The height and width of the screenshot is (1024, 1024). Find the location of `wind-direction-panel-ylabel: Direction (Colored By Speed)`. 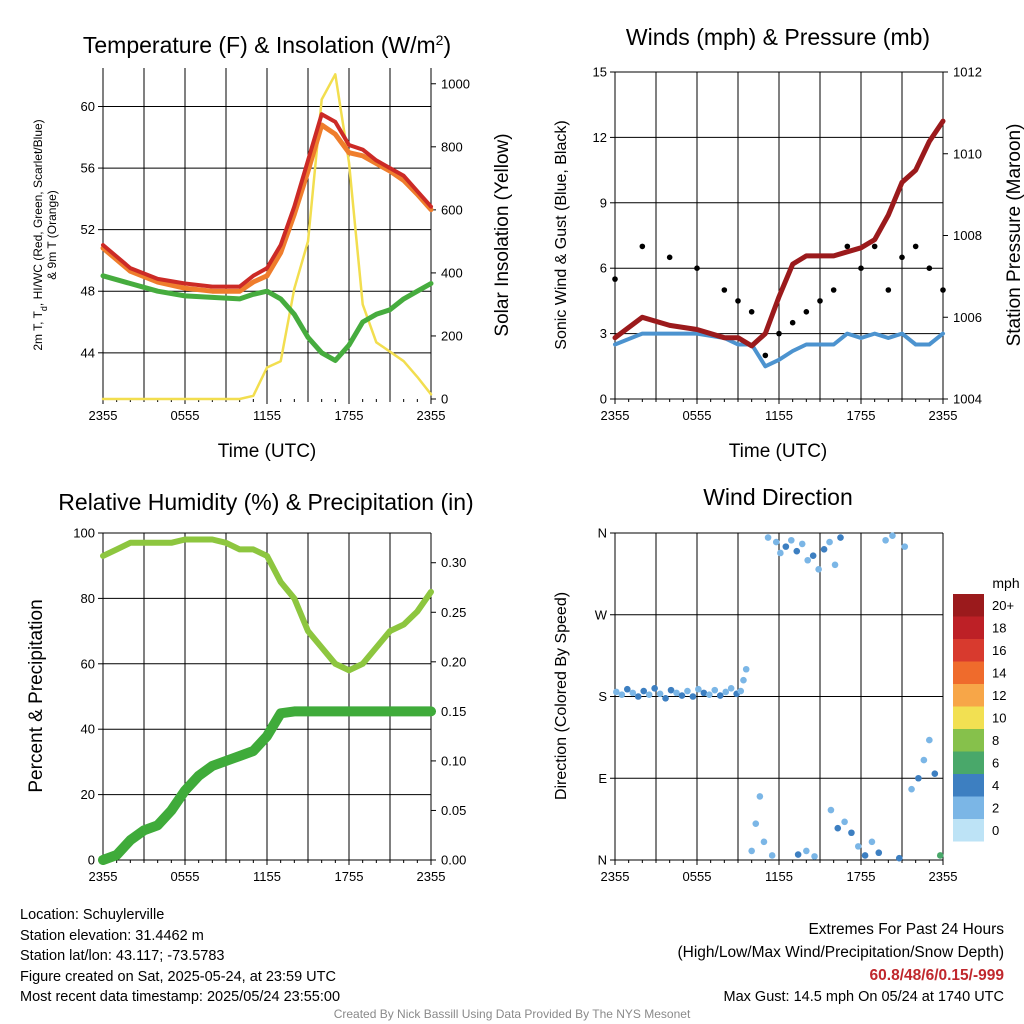

wind-direction-panel-ylabel: Direction (Colored By Speed) is located at coordinates (561, 696).